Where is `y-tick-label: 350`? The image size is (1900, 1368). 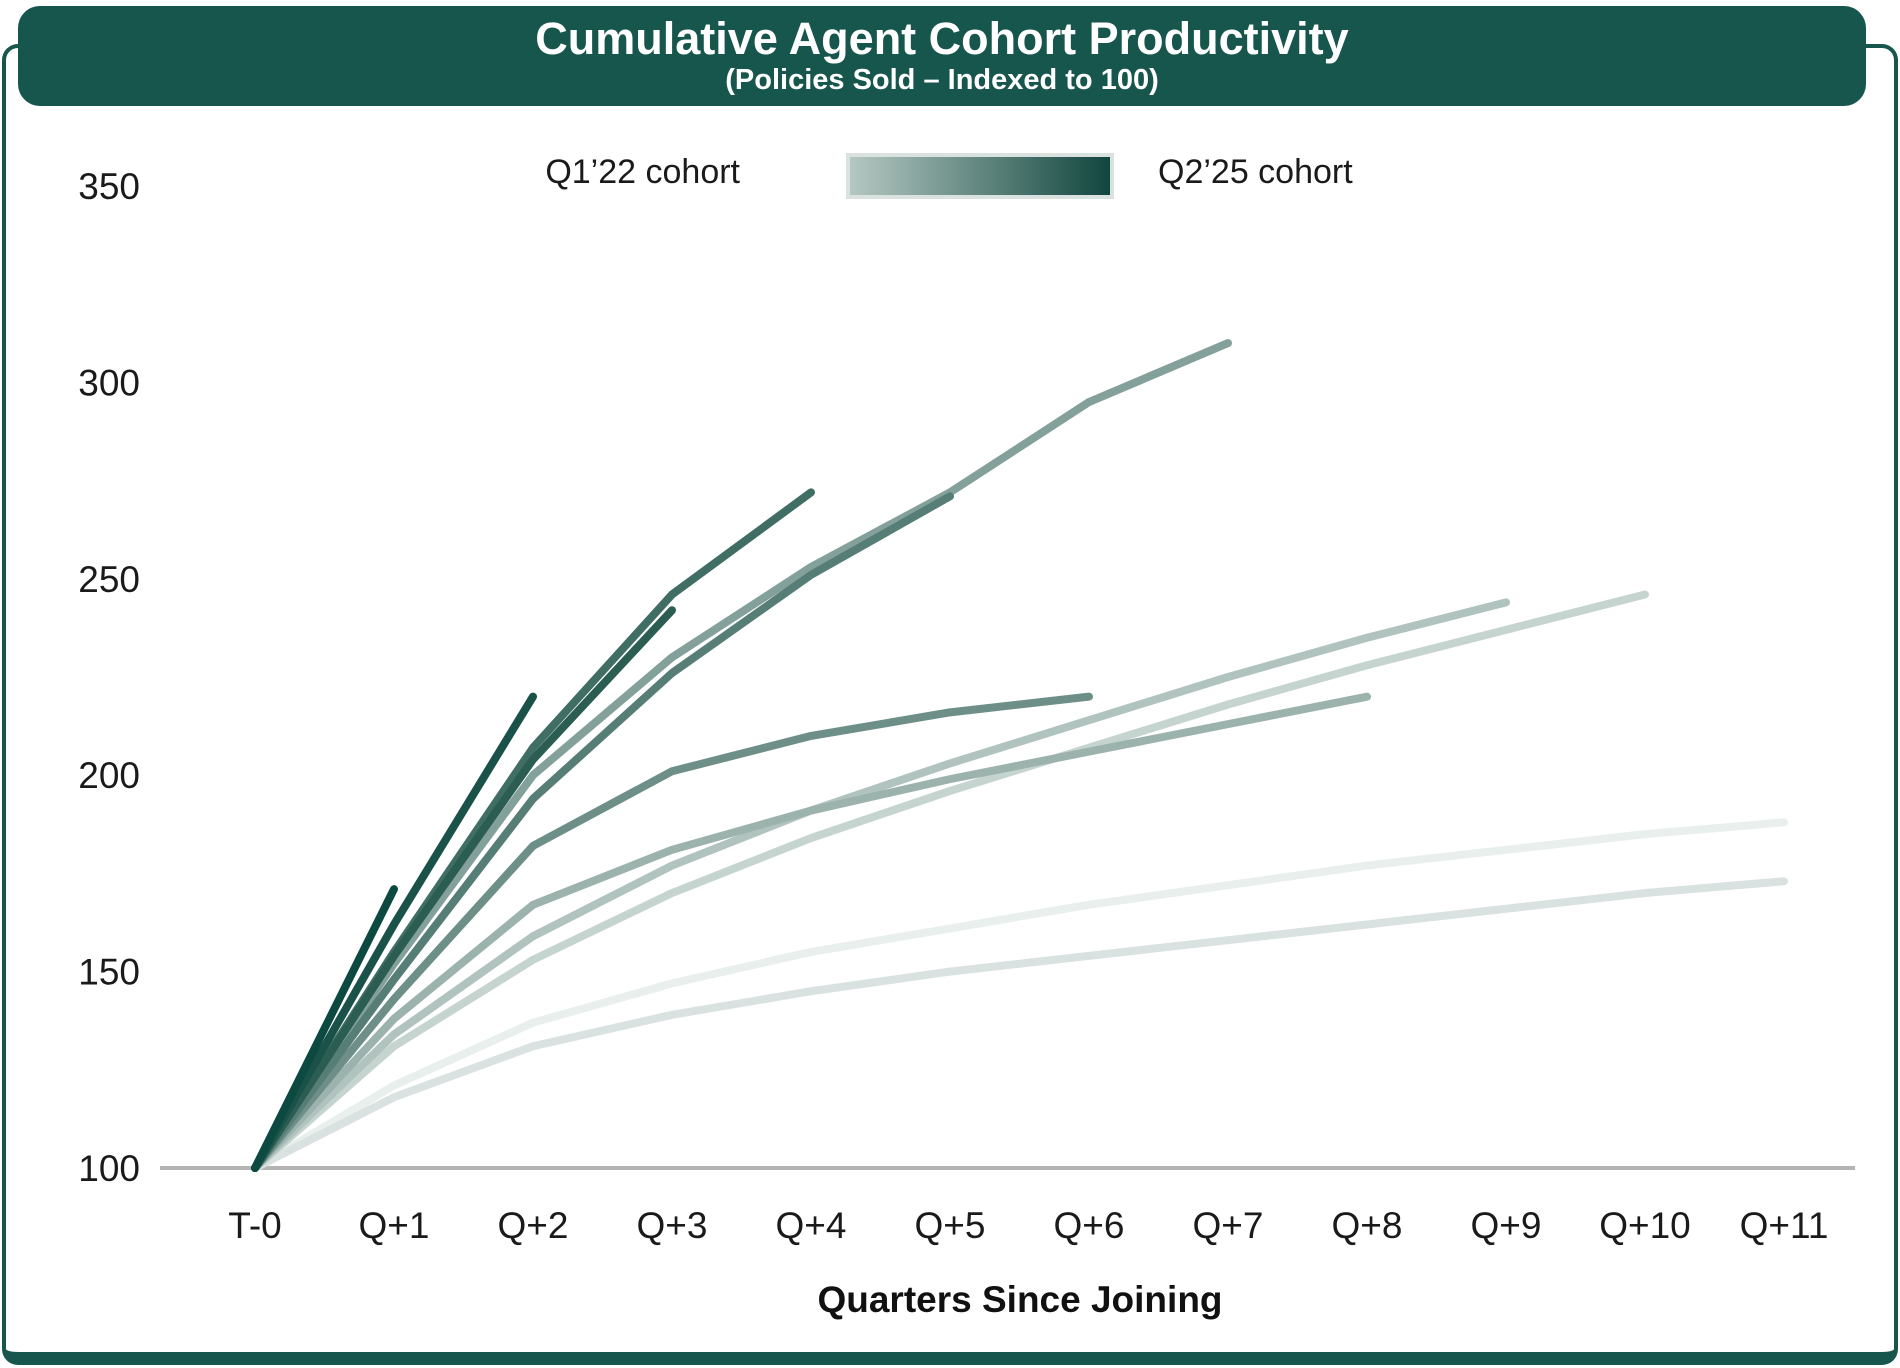
y-tick-label: 350 is located at coordinates (109, 186).